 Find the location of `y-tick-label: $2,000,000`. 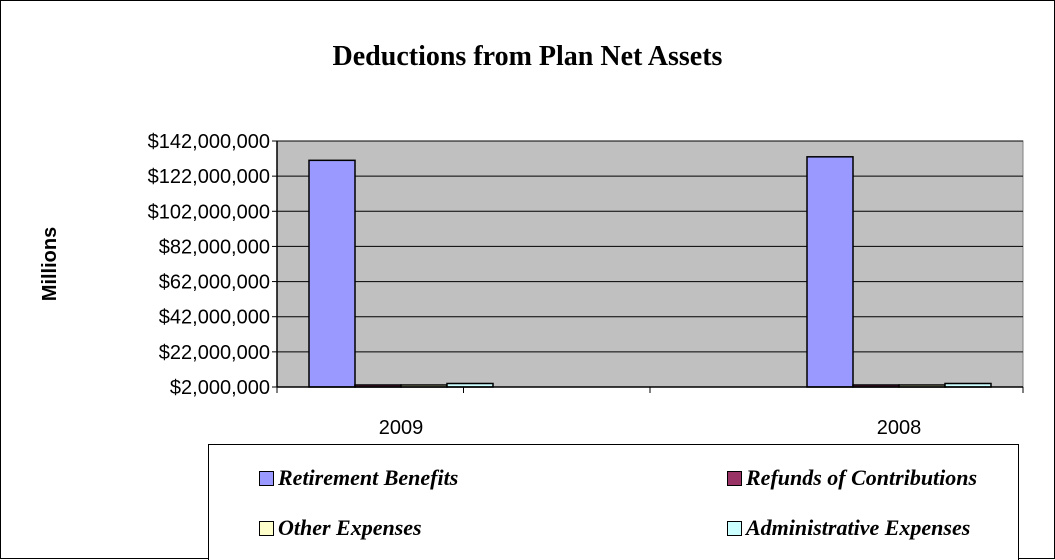

y-tick-label: $2,000,000 is located at coordinates (220, 388).